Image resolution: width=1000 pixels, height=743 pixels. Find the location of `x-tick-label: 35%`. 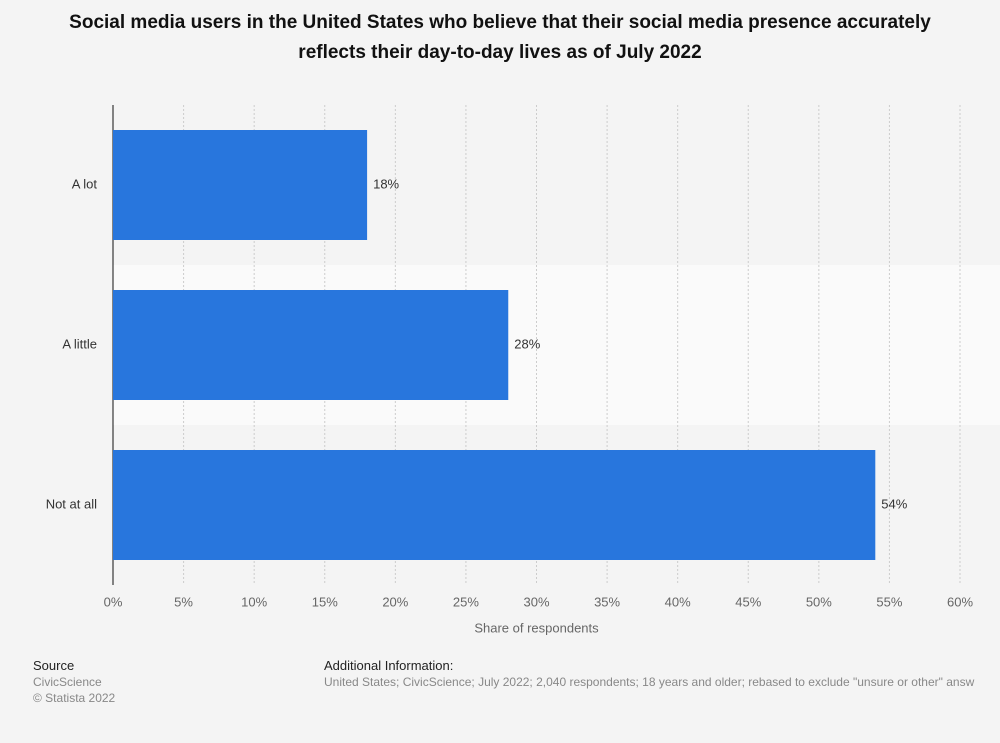

x-tick-label: 35% is located at coordinates (607, 601).